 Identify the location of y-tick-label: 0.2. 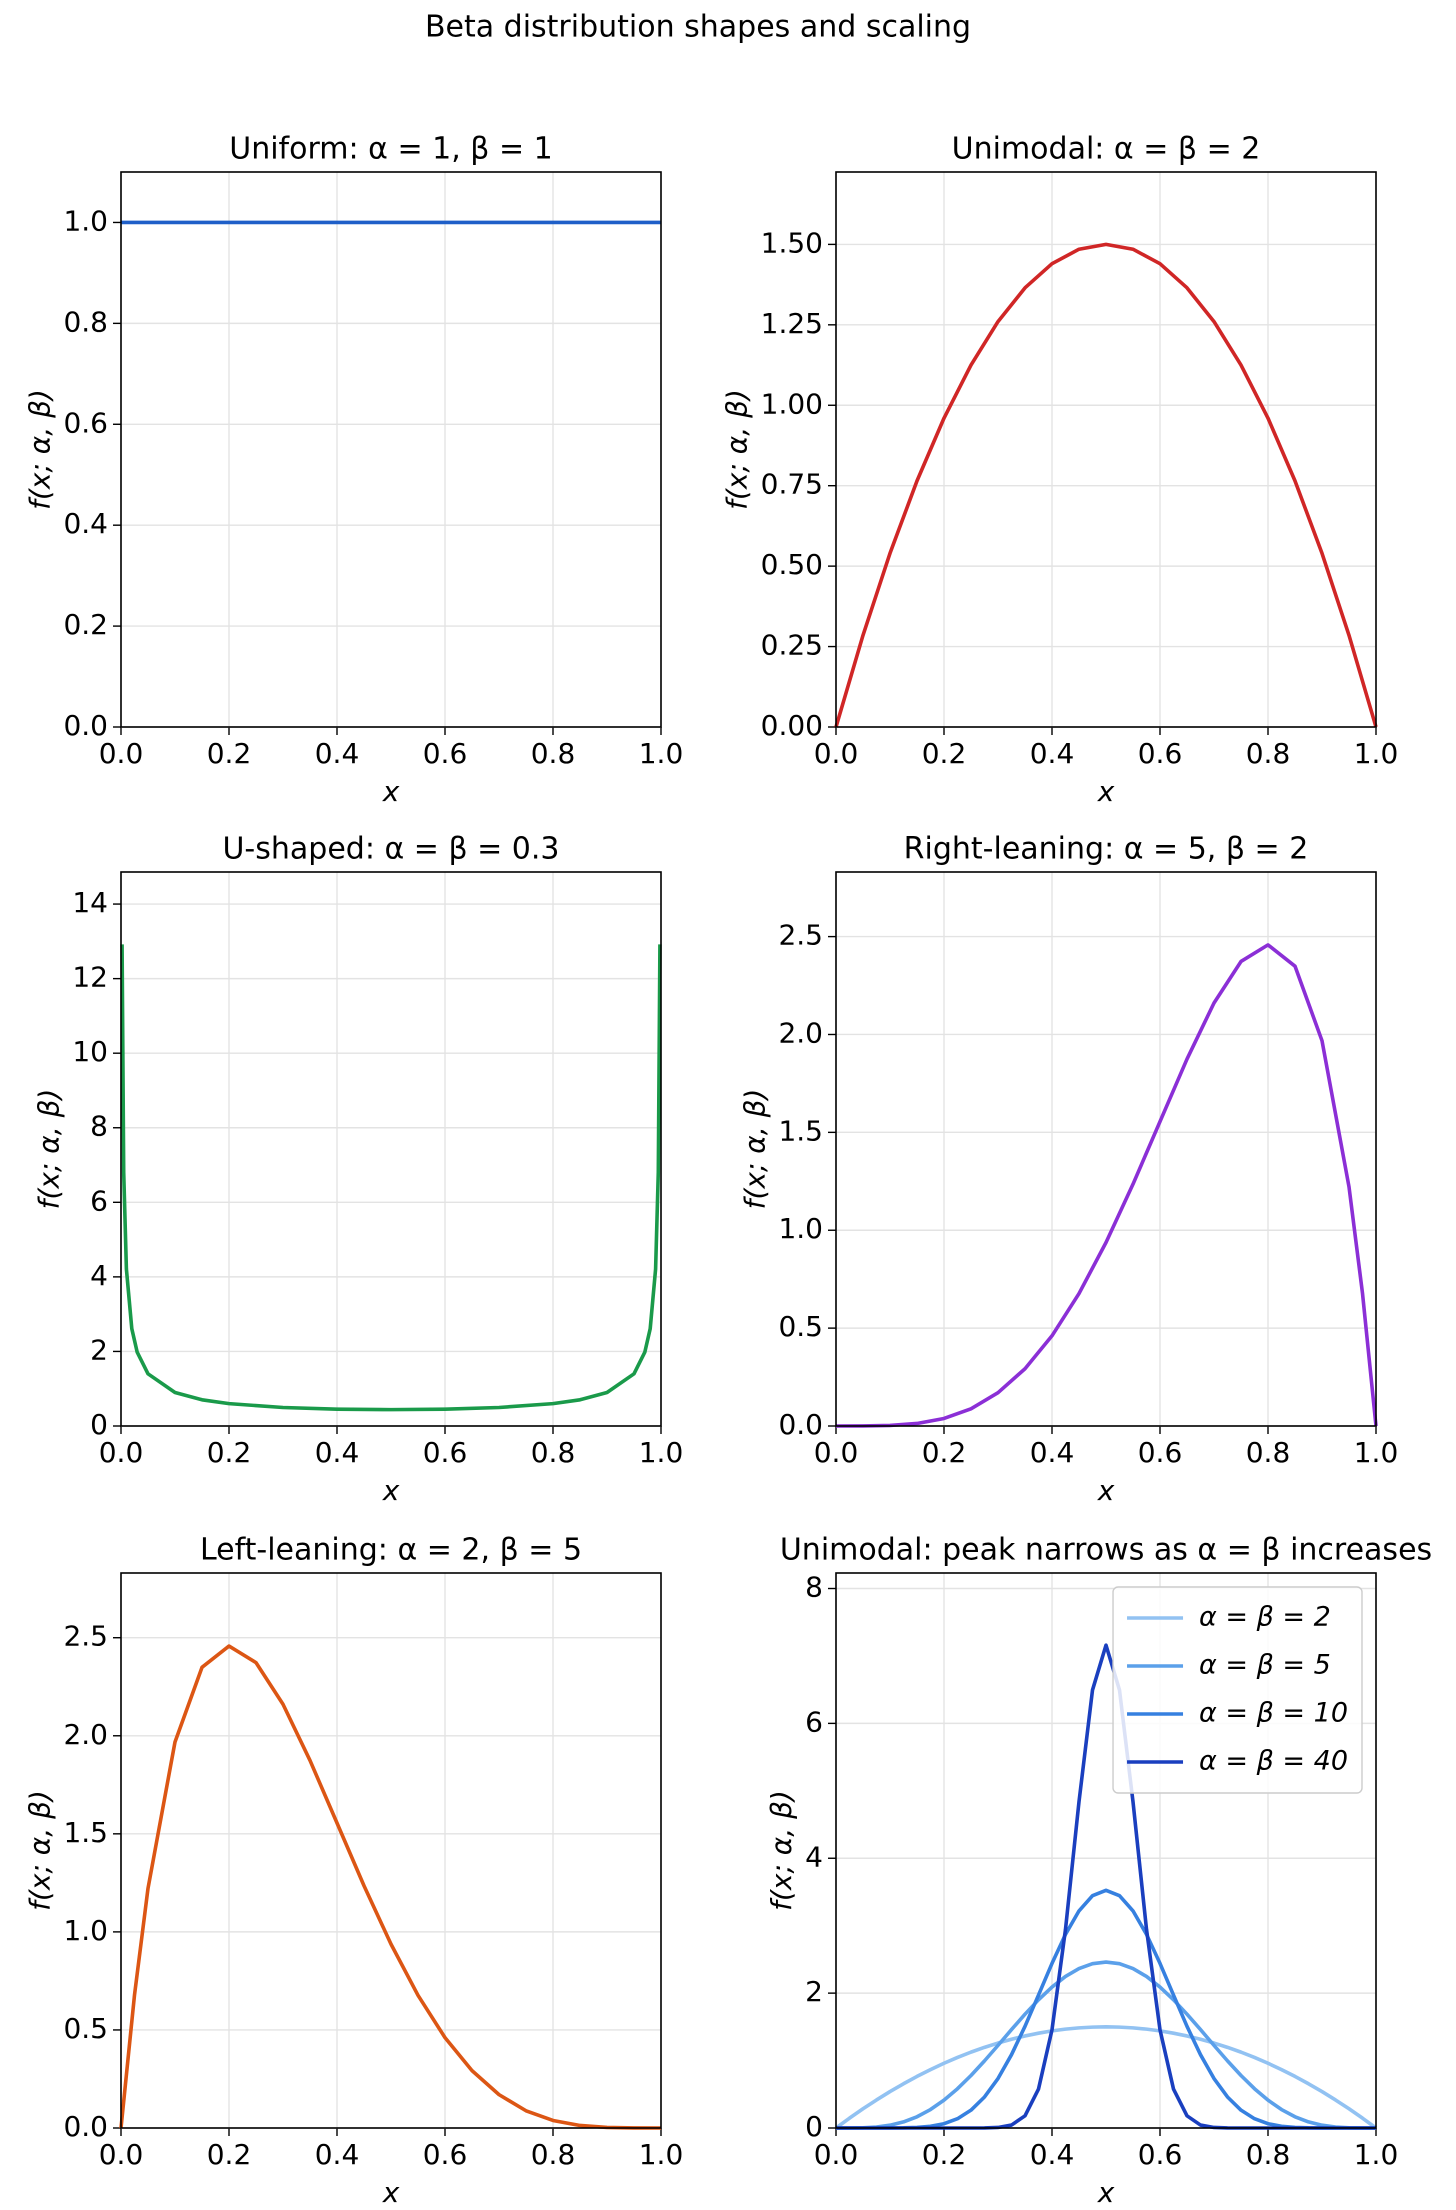
(85, 624).